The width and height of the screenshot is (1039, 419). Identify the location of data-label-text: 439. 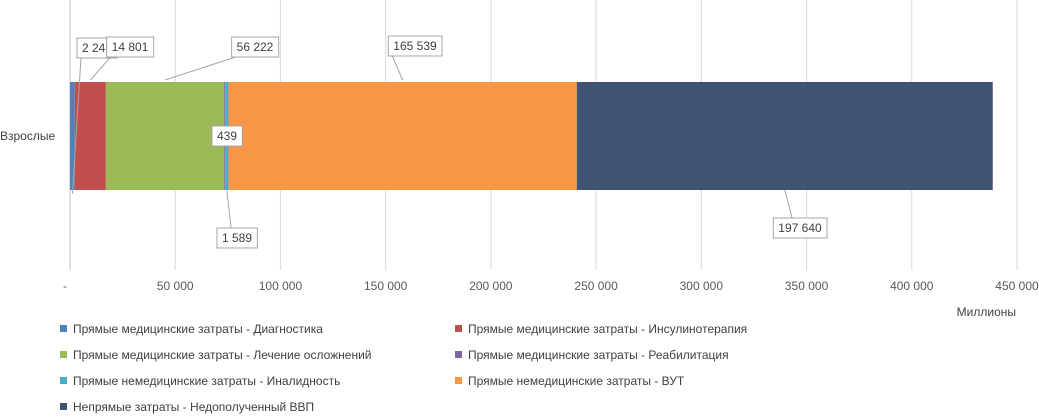
(227, 136).